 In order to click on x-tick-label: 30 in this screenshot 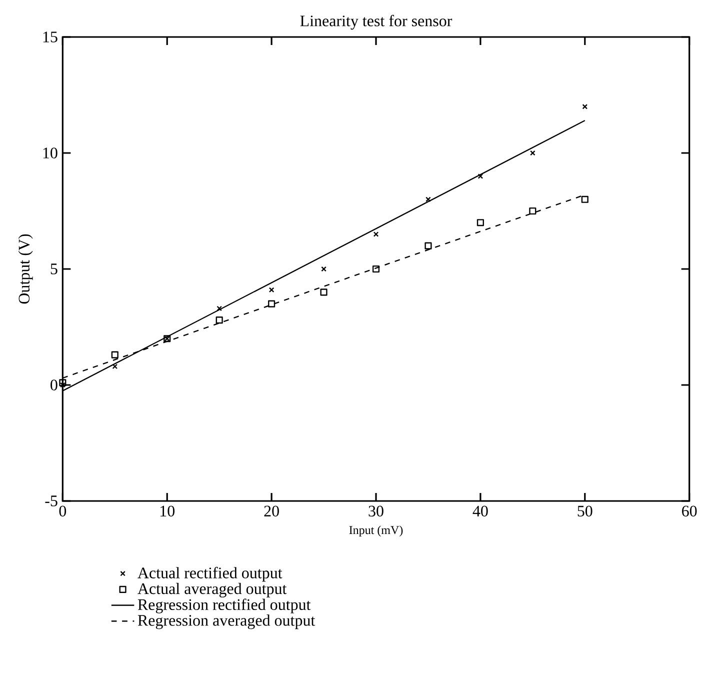, I will do `click(376, 511)`.